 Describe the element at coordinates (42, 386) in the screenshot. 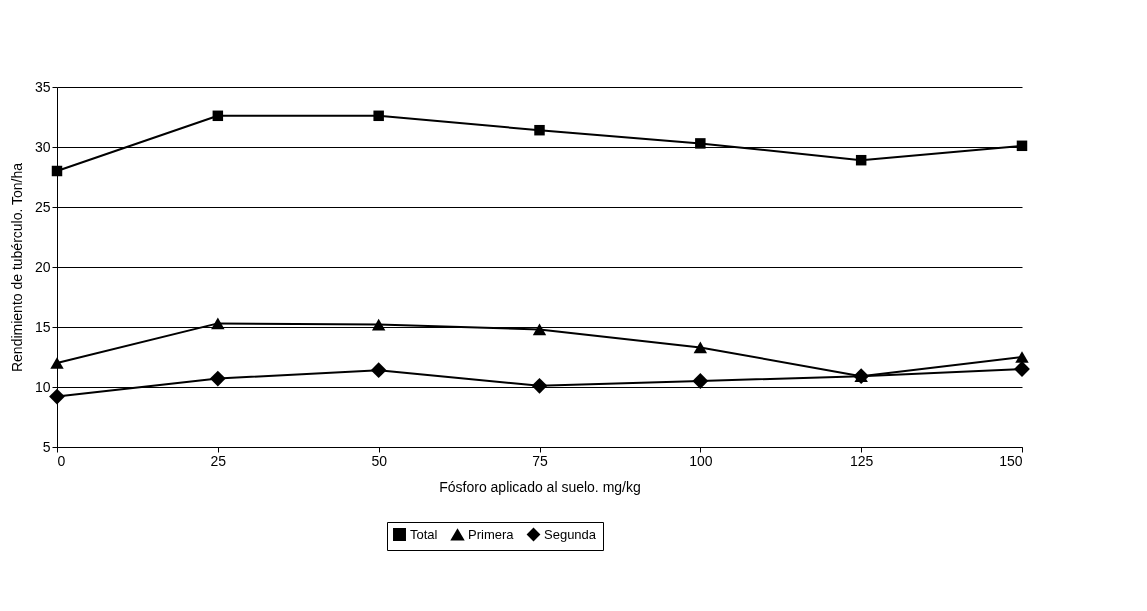

I see `y-tick-label: 10` at that location.